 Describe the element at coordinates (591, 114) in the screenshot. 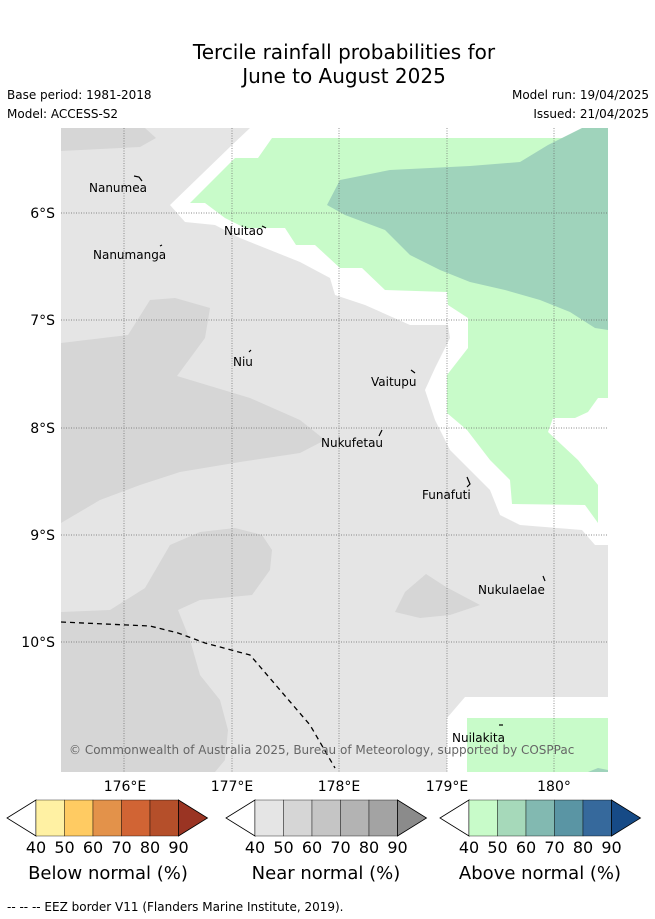

I see `issued-date: Issued: 21/04/2025` at that location.